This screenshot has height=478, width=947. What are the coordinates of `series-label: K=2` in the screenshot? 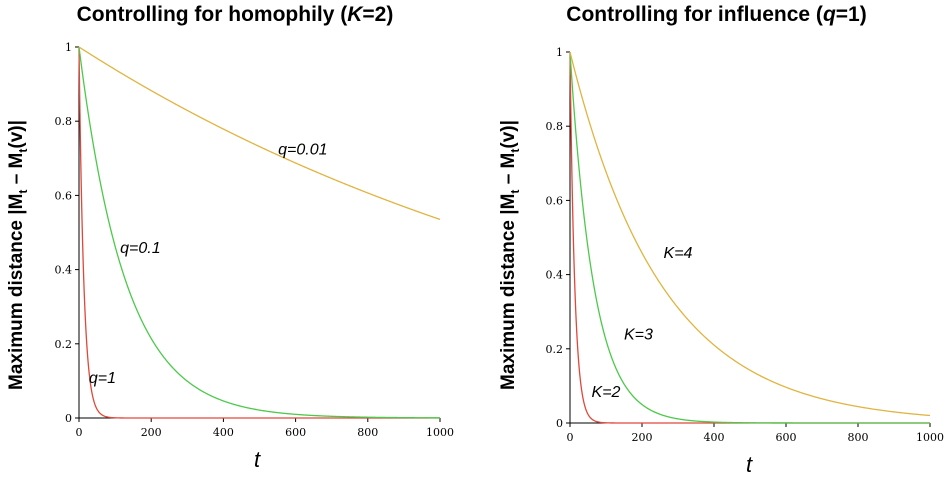 It's located at (606, 392).